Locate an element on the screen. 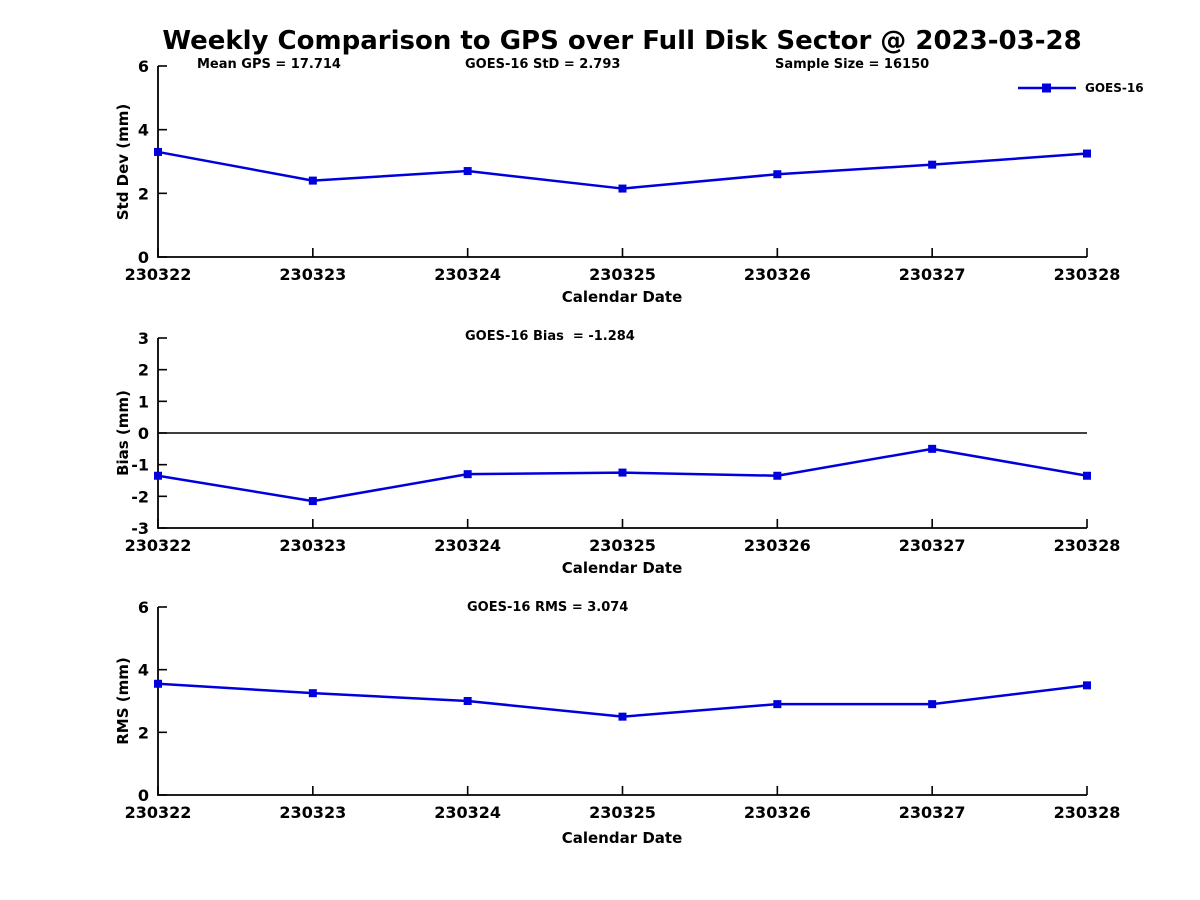 This screenshot has height=900, width=1200. legend-swatch is located at coordinates (1047, 88).